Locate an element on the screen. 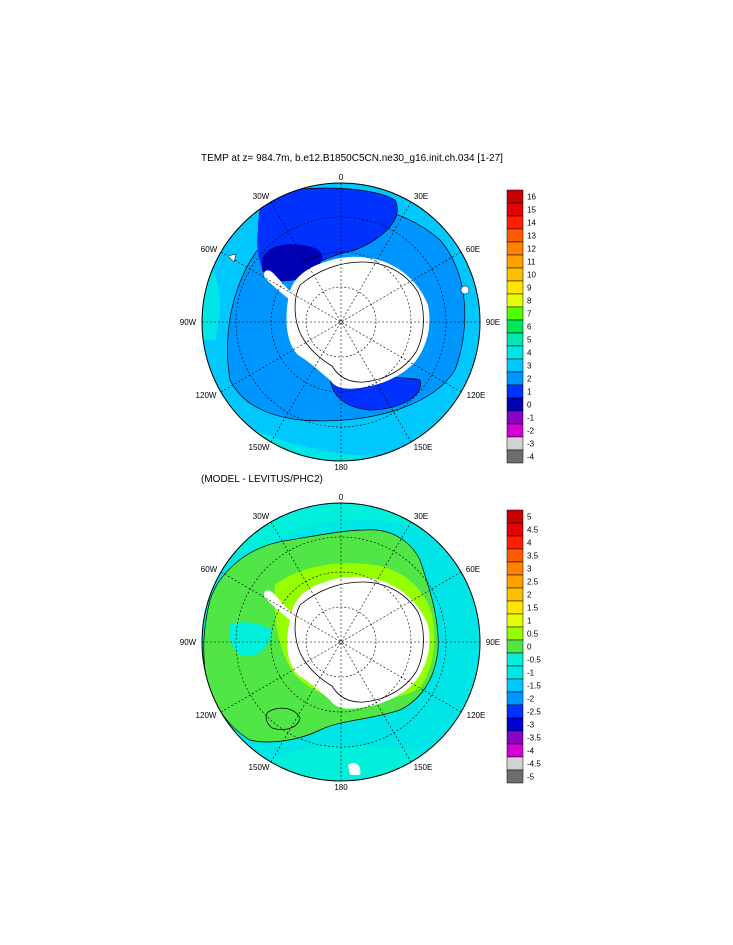  colorbar-label: 14 is located at coordinates (531, 223).